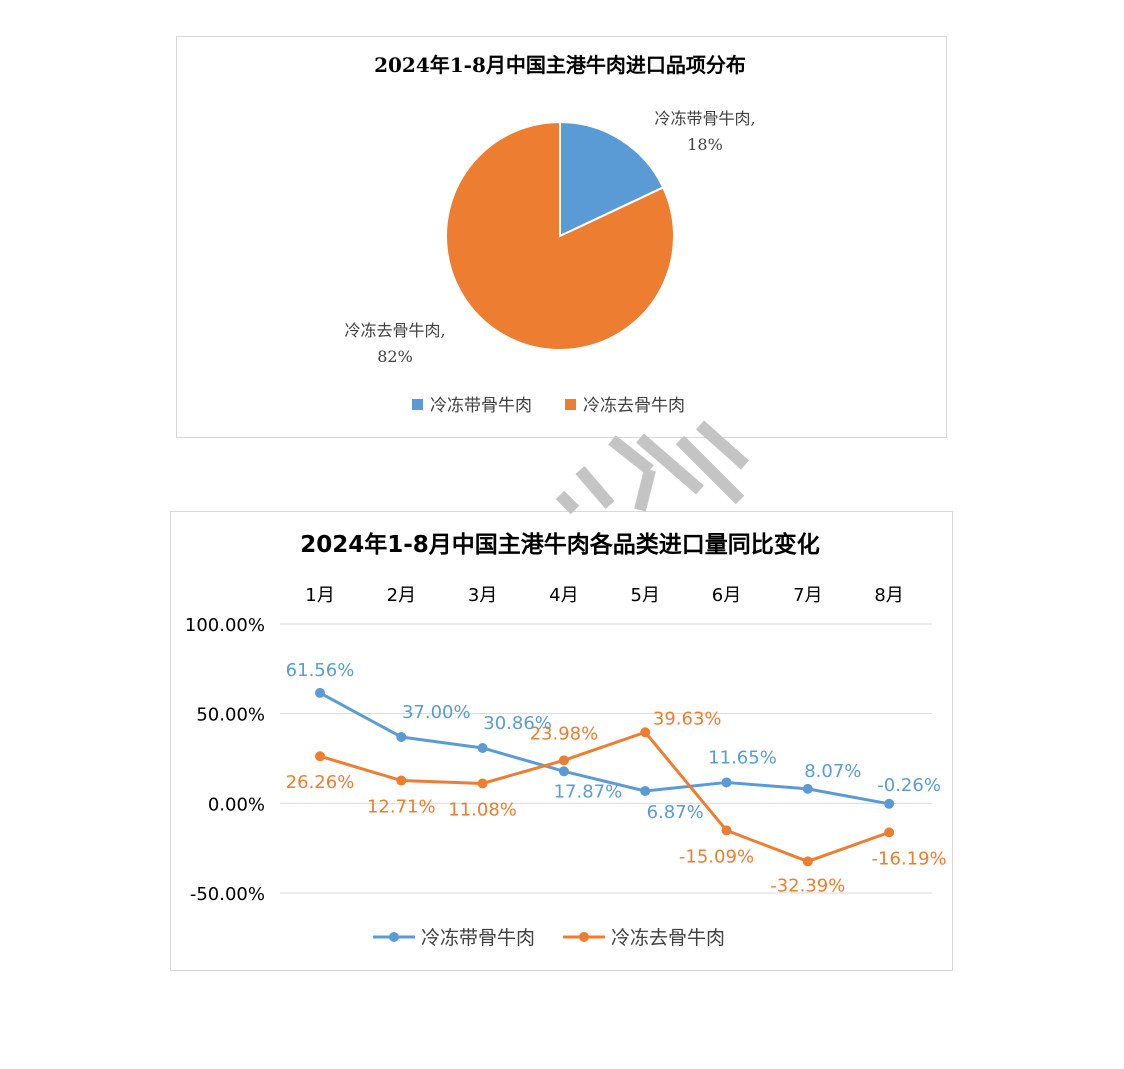 The height and width of the screenshot is (1069, 1124). I want to click on x-tick-label: 1月, so click(319, 595).